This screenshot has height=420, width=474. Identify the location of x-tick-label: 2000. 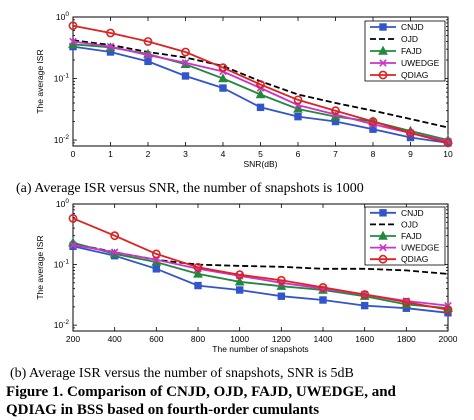
(448, 339).